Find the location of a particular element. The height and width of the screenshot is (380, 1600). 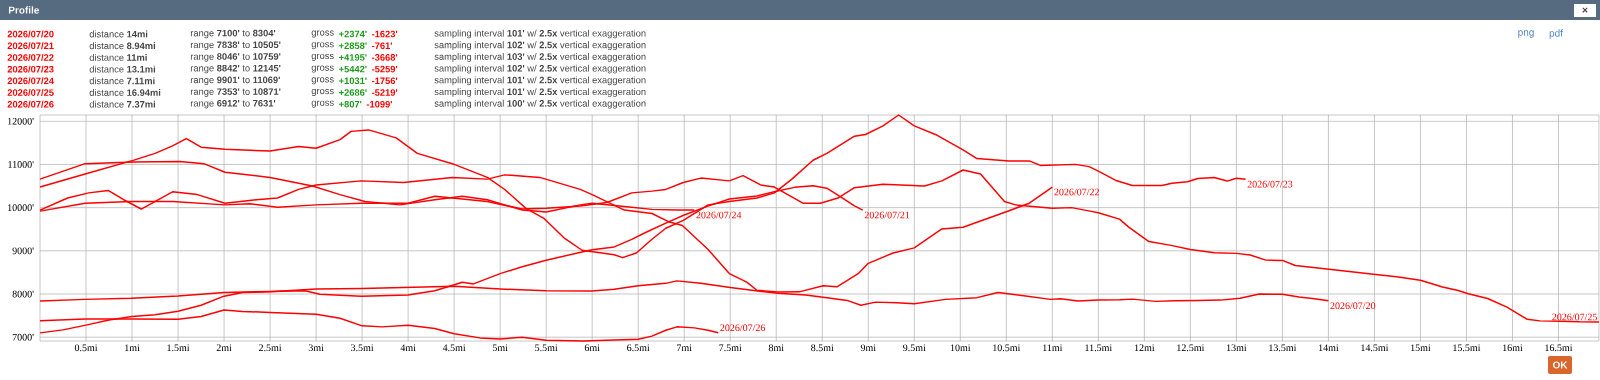

text: +1031' is located at coordinates (353, 81).